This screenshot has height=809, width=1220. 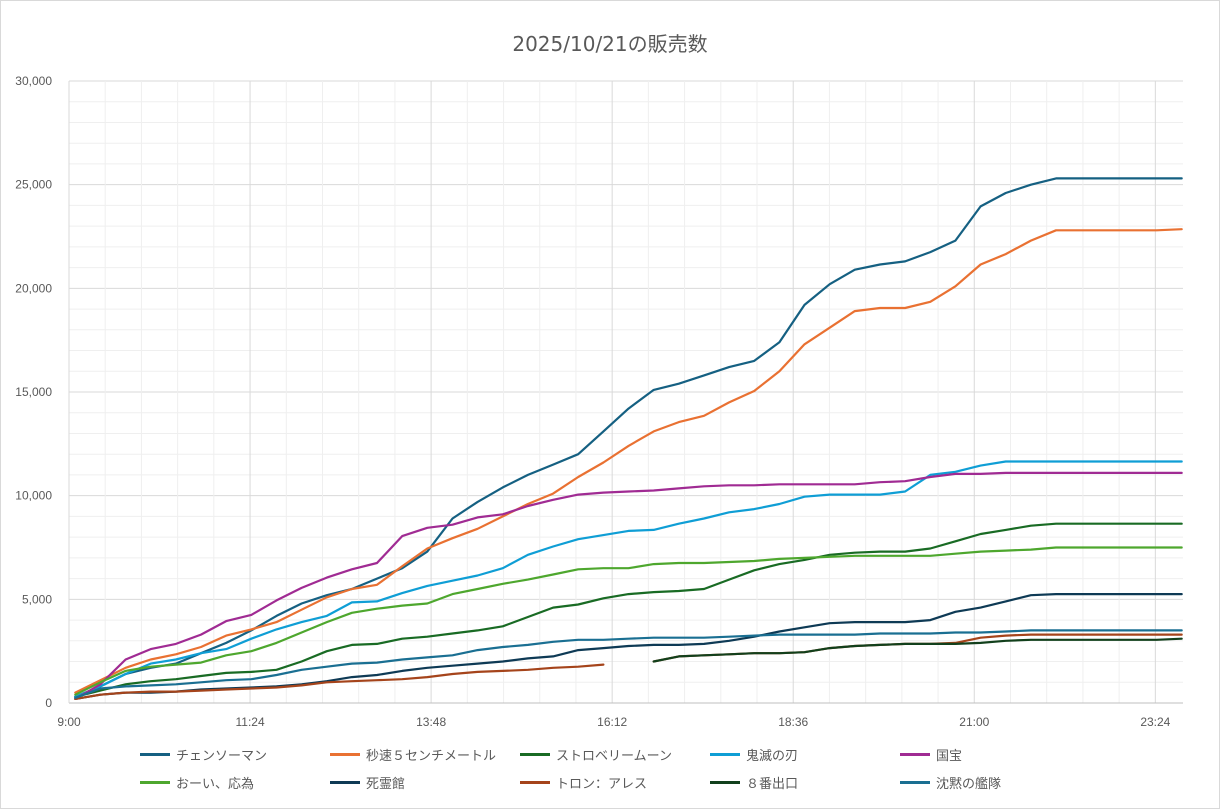 I want to click on x-tick-label: 13:48, so click(x=431, y=722).